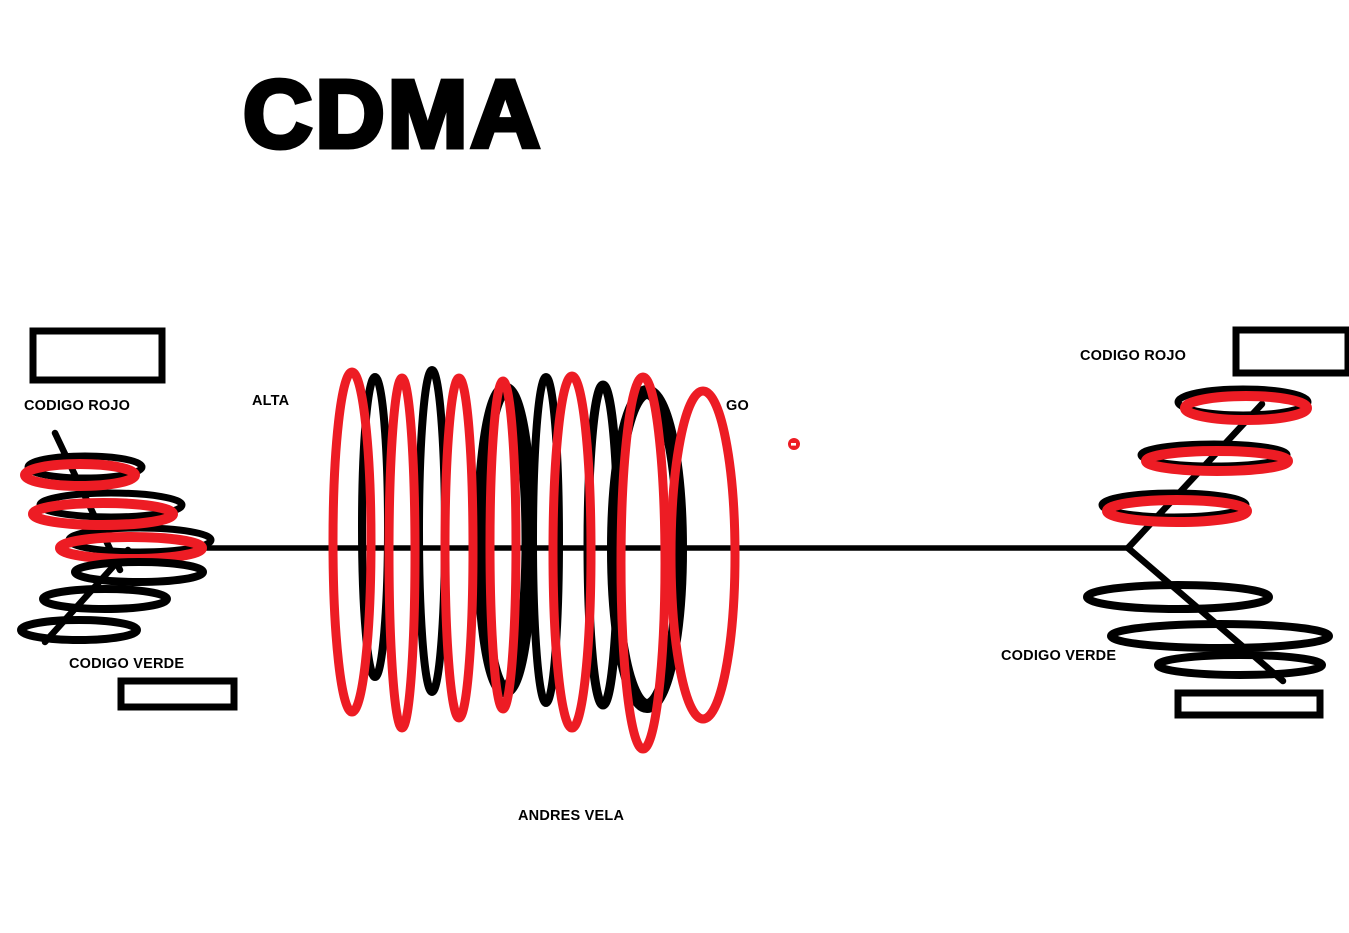 The height and width of the screenshot is (933, 1349). I want to click on right-red-code-label: CODIGO ROJO, so click(1133, 356).